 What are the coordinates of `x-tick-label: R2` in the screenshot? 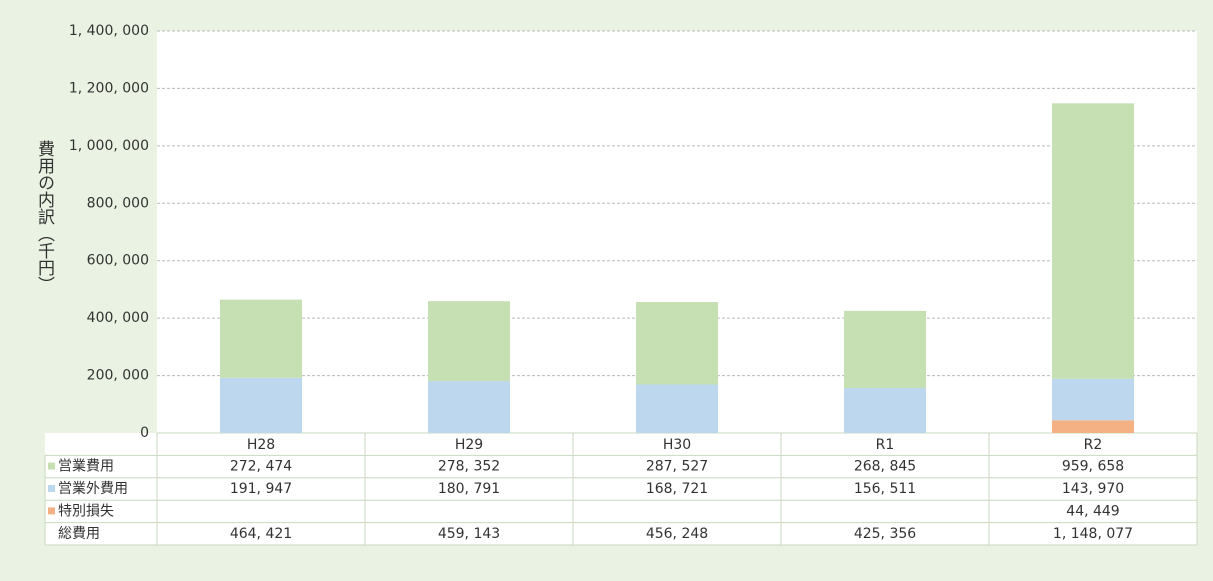 It's located at (1093, 445).